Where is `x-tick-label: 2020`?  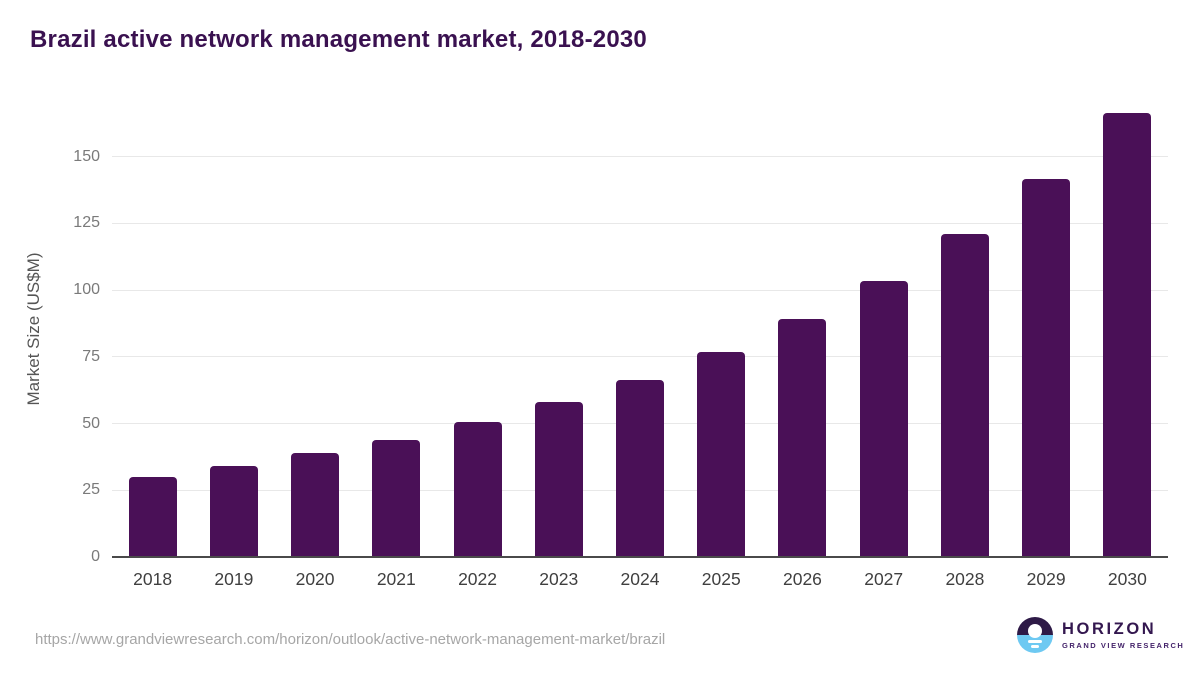
x-tick-label: 2020 is located at coordinates (315, 579).